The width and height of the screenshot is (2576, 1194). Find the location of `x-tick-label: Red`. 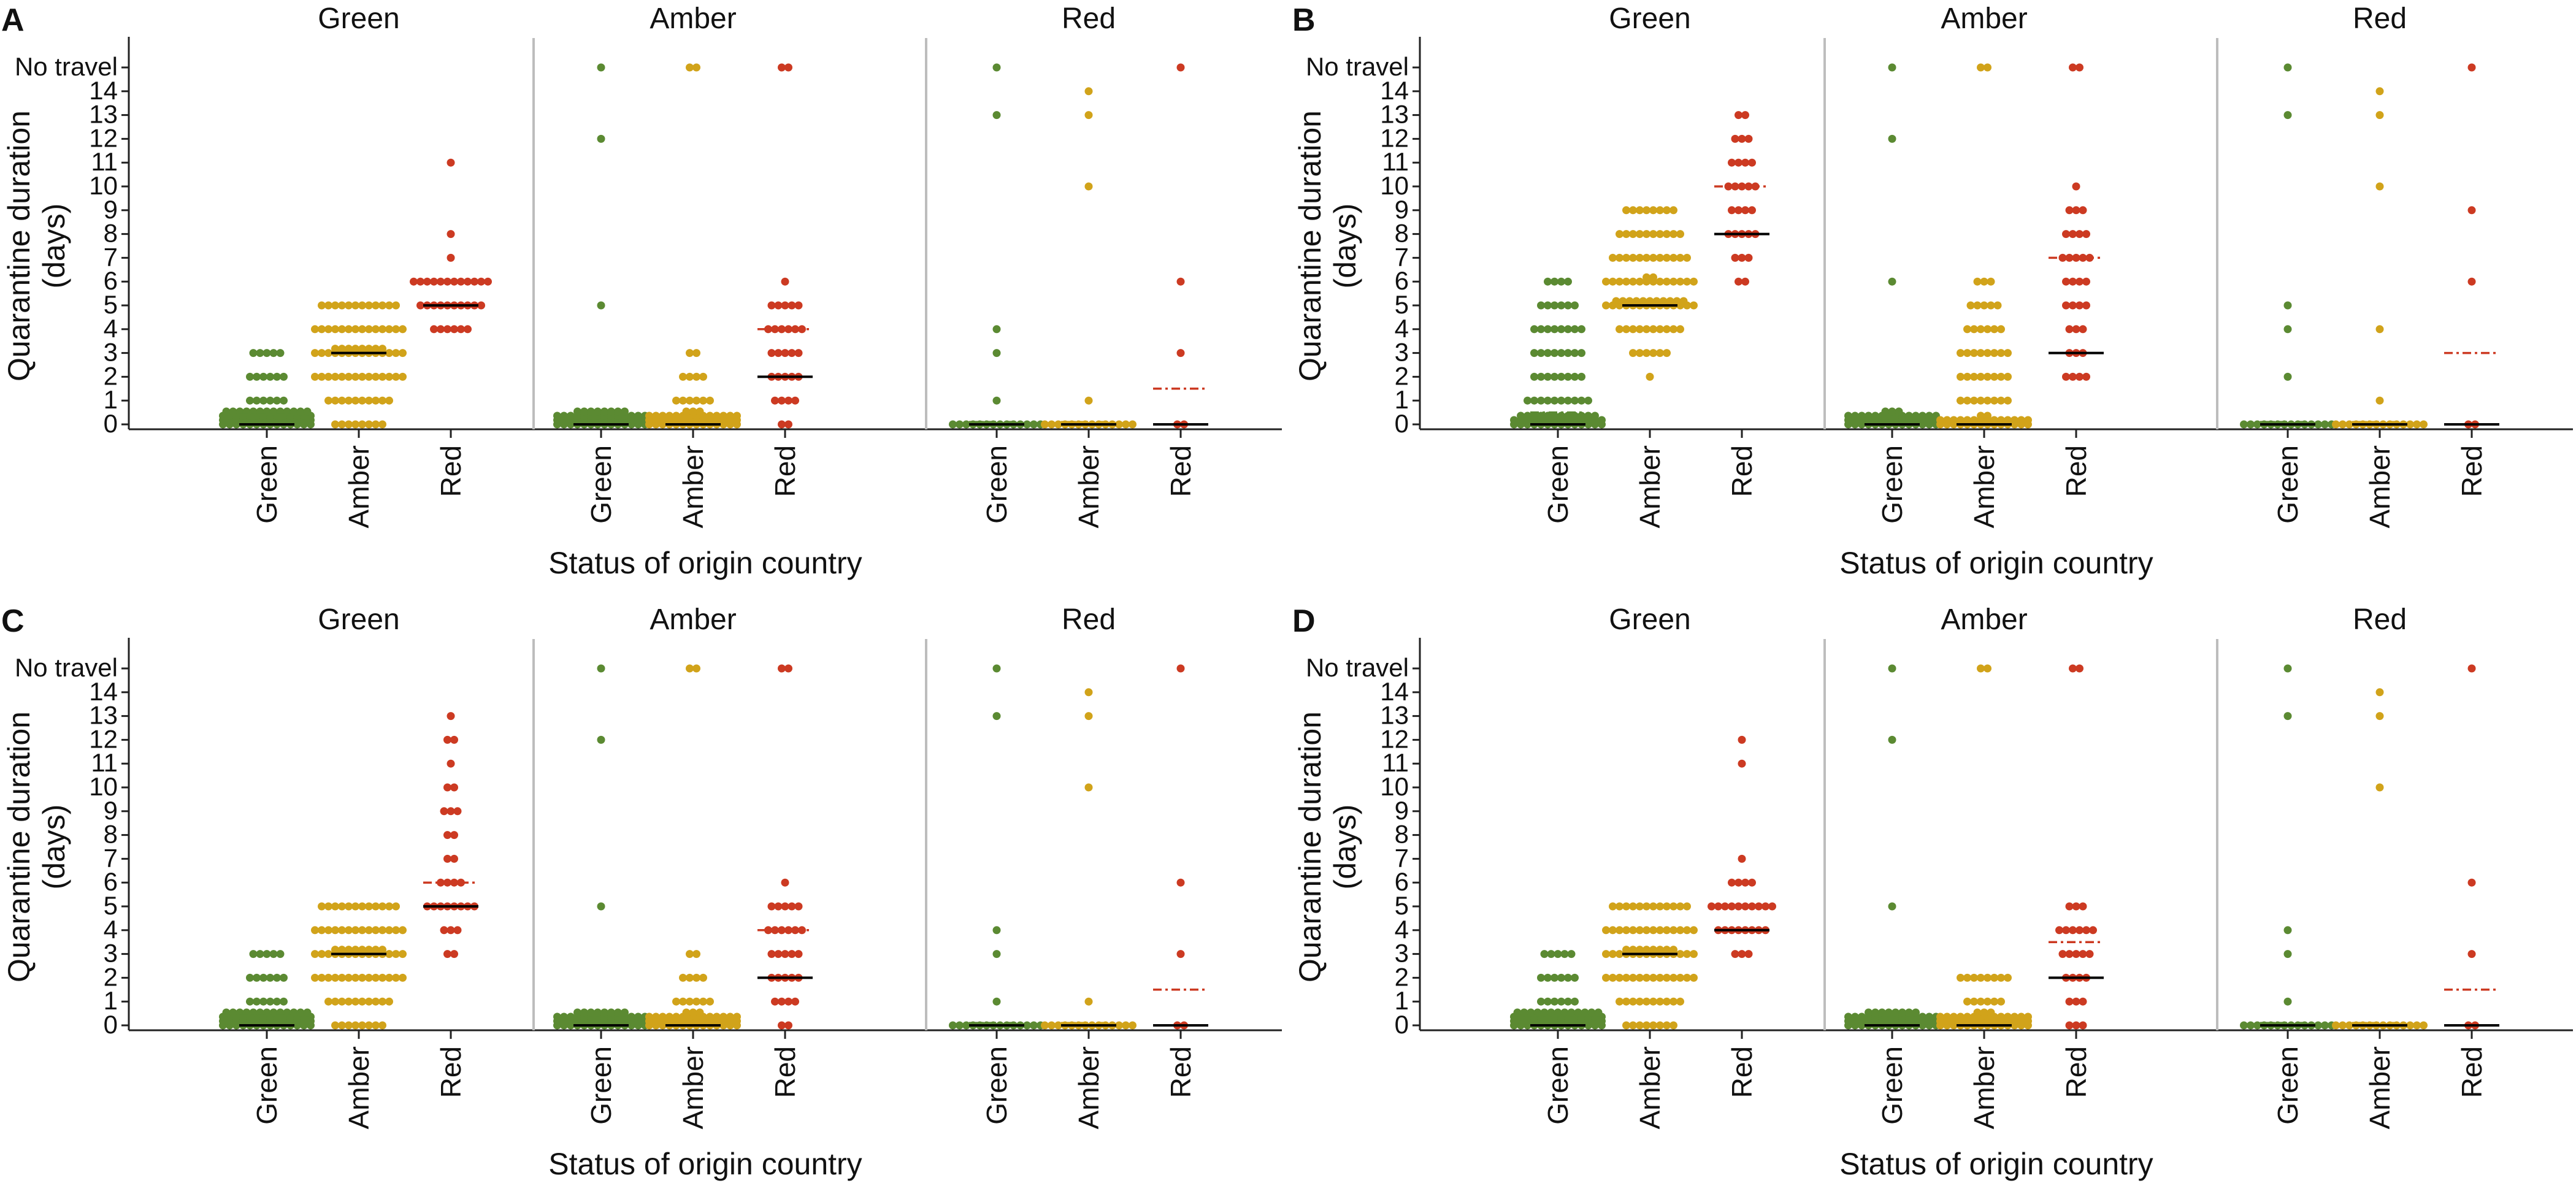

x-tick-label: Red is located at coordinates (785, 471).